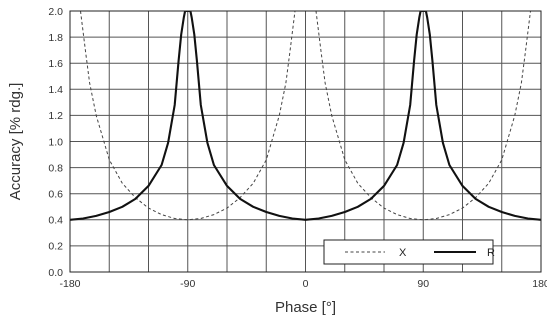 The height and width of the screenshot is (324, 547). I want to click on x-axis-label: Phase [°], so click(305, 307).